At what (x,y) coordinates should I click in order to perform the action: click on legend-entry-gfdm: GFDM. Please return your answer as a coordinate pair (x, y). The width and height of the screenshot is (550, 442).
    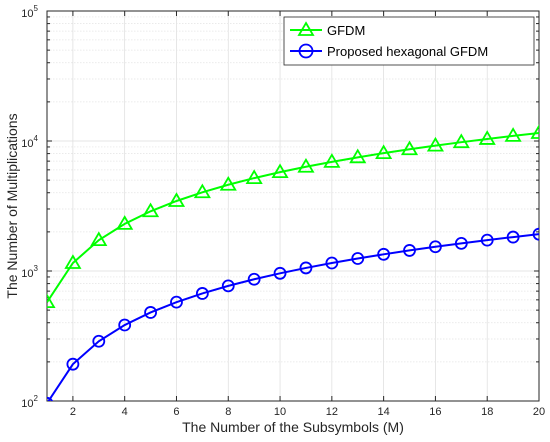
    Looking at the image, I should click on (327, 29).